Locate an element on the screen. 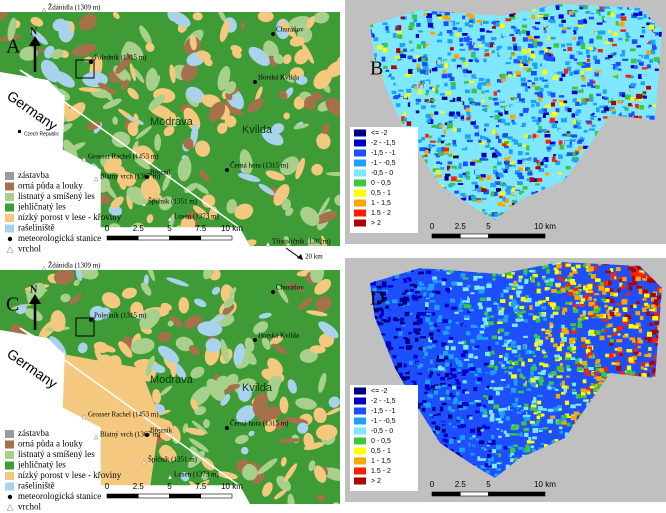 The width and height of the screenshot is (666, 513). station-dot is located at coordinates (255, 340).